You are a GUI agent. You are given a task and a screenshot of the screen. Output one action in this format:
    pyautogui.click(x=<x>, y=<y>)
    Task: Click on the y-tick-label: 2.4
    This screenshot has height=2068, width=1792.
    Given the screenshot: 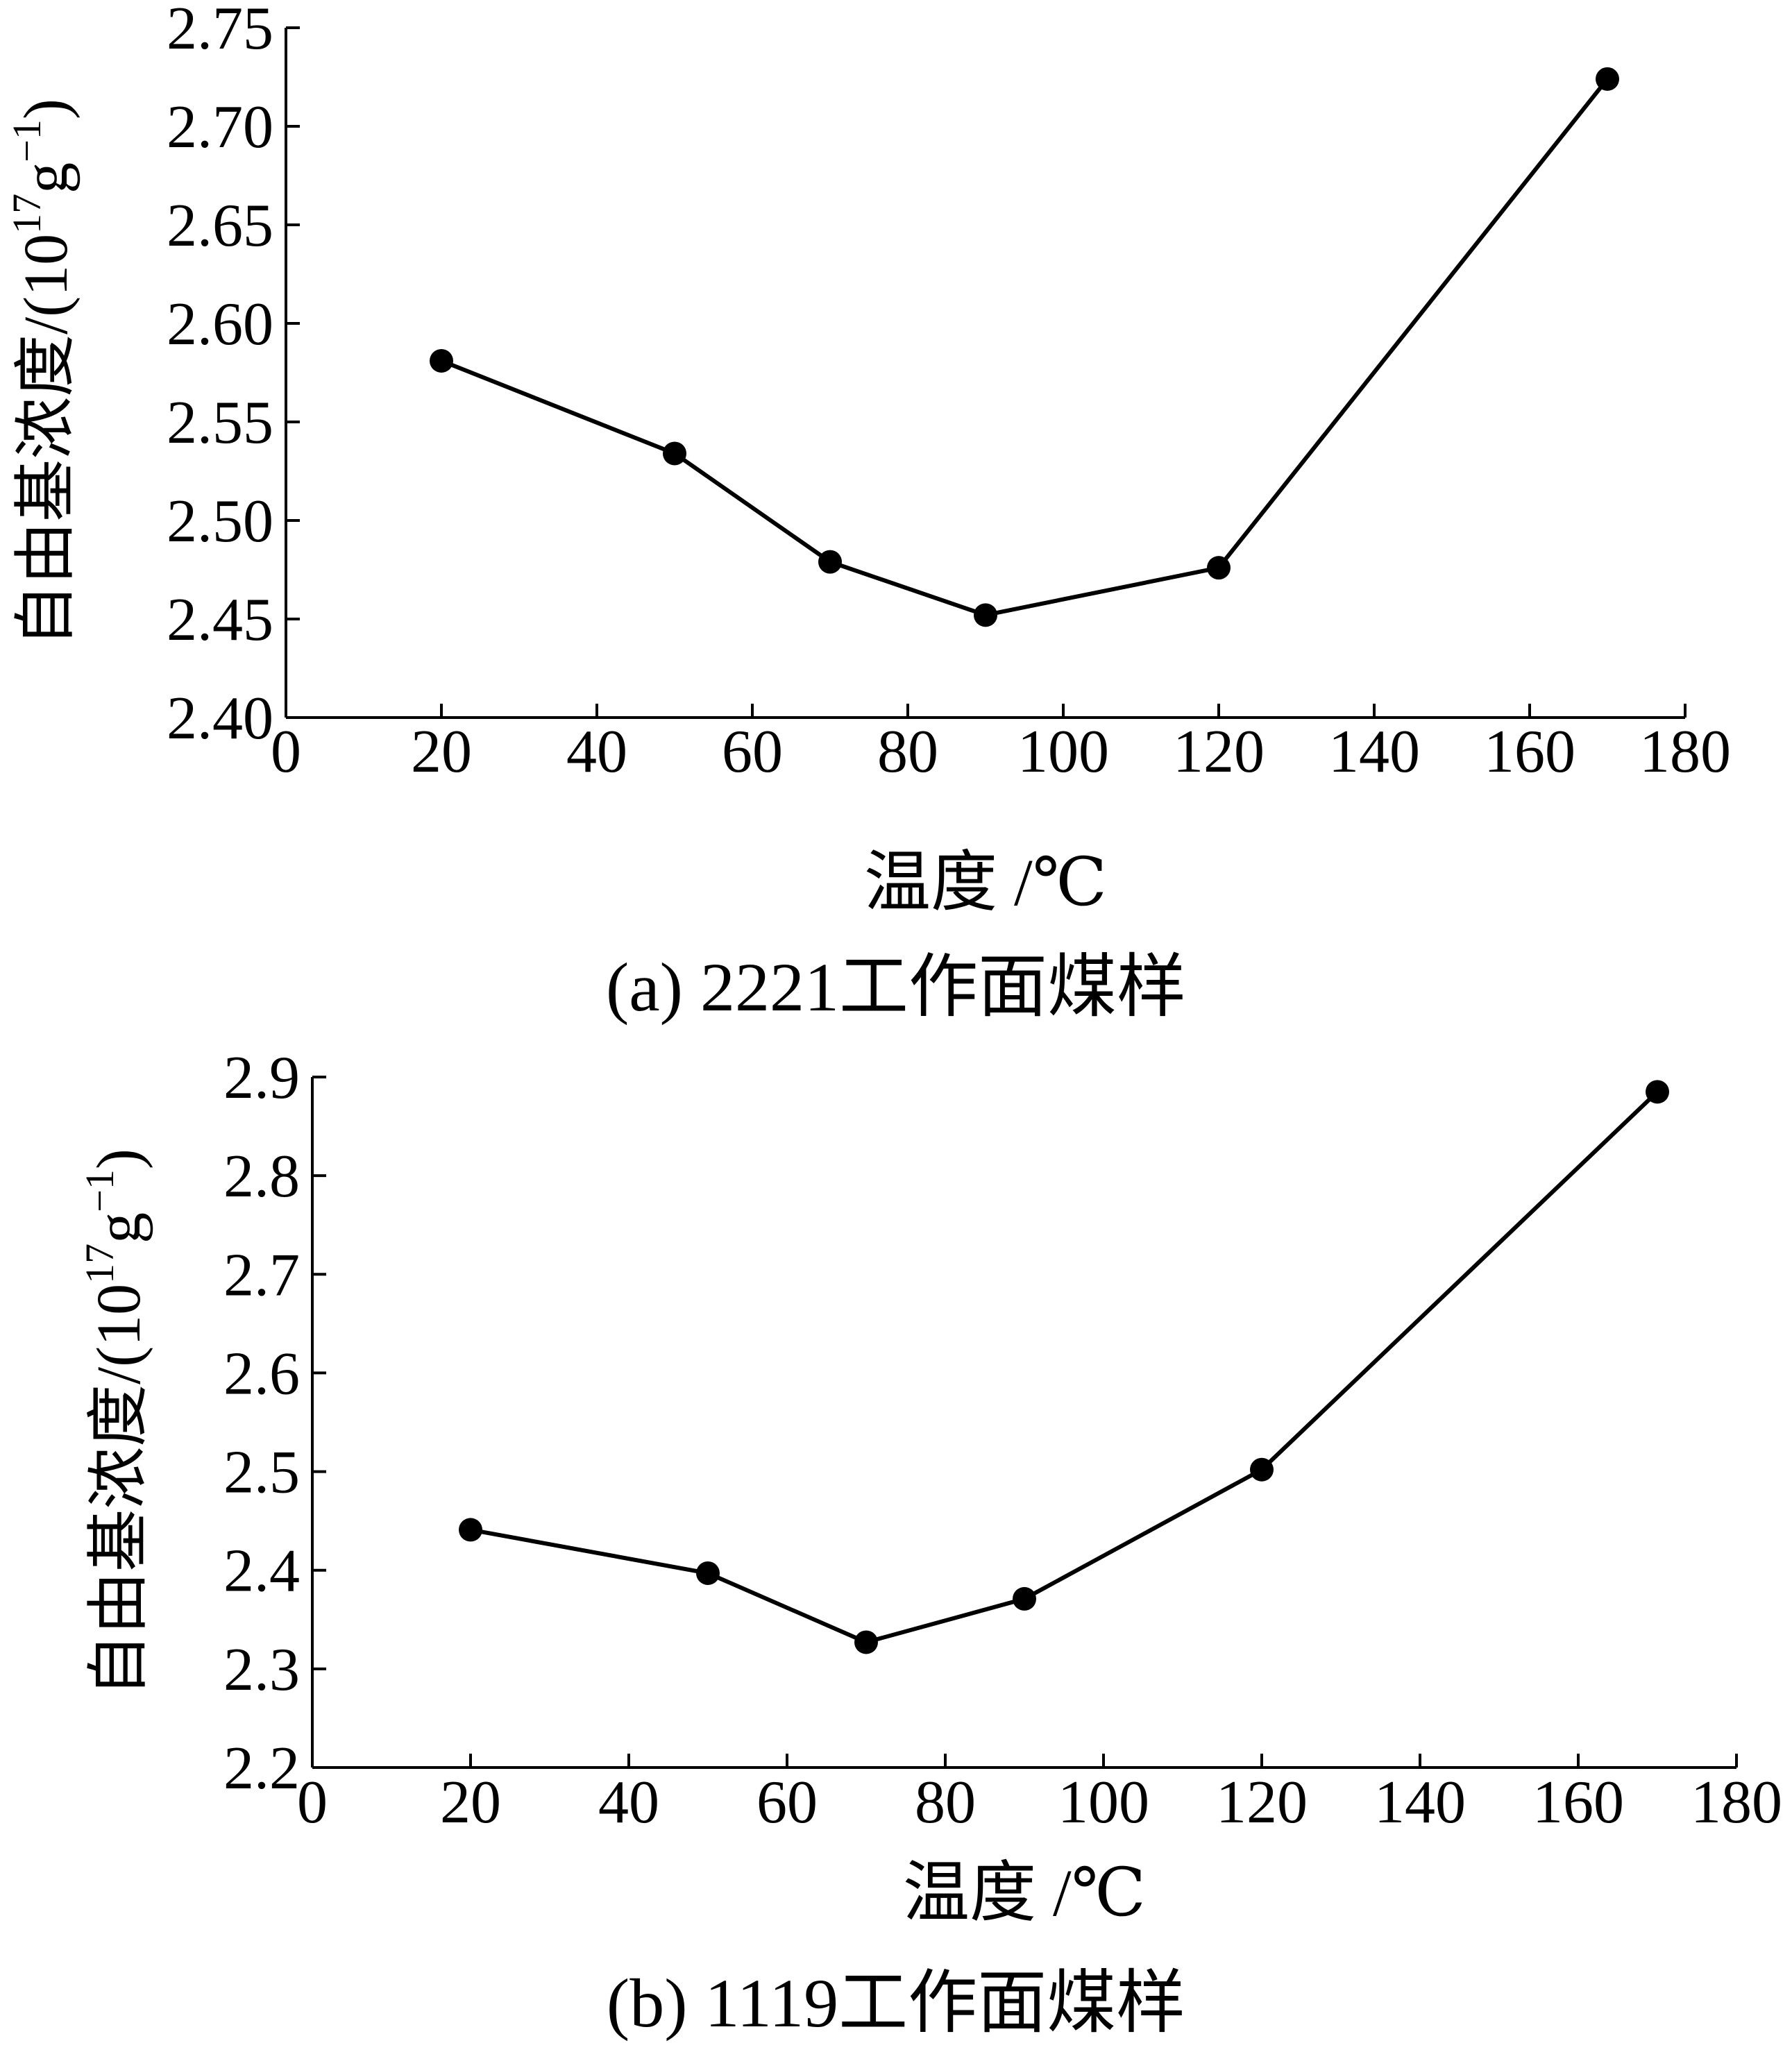 What is the action you would take?
    pyautogui.click(x=261, y=1571)
    